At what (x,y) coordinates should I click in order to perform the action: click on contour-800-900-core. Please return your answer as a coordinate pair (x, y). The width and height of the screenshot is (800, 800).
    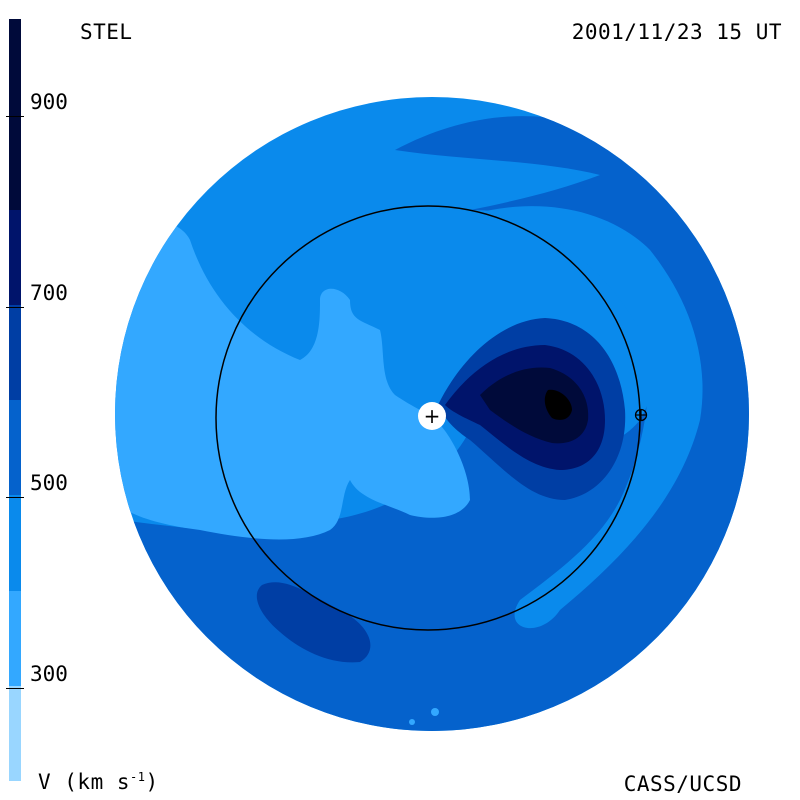
    Looking at the image, I should click on (534, 405).